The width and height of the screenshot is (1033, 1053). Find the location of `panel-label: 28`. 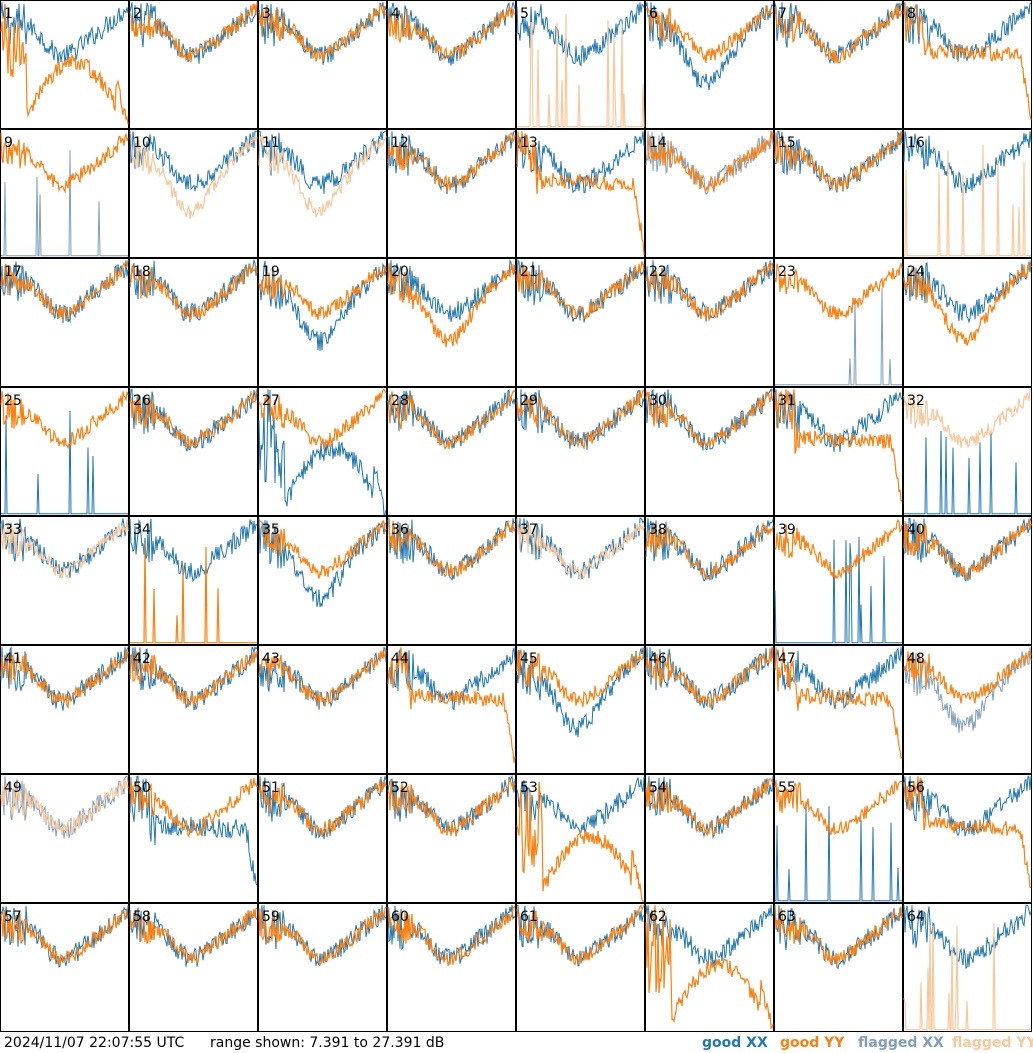

panel-label: 28 is located at coordinates (400, 401).